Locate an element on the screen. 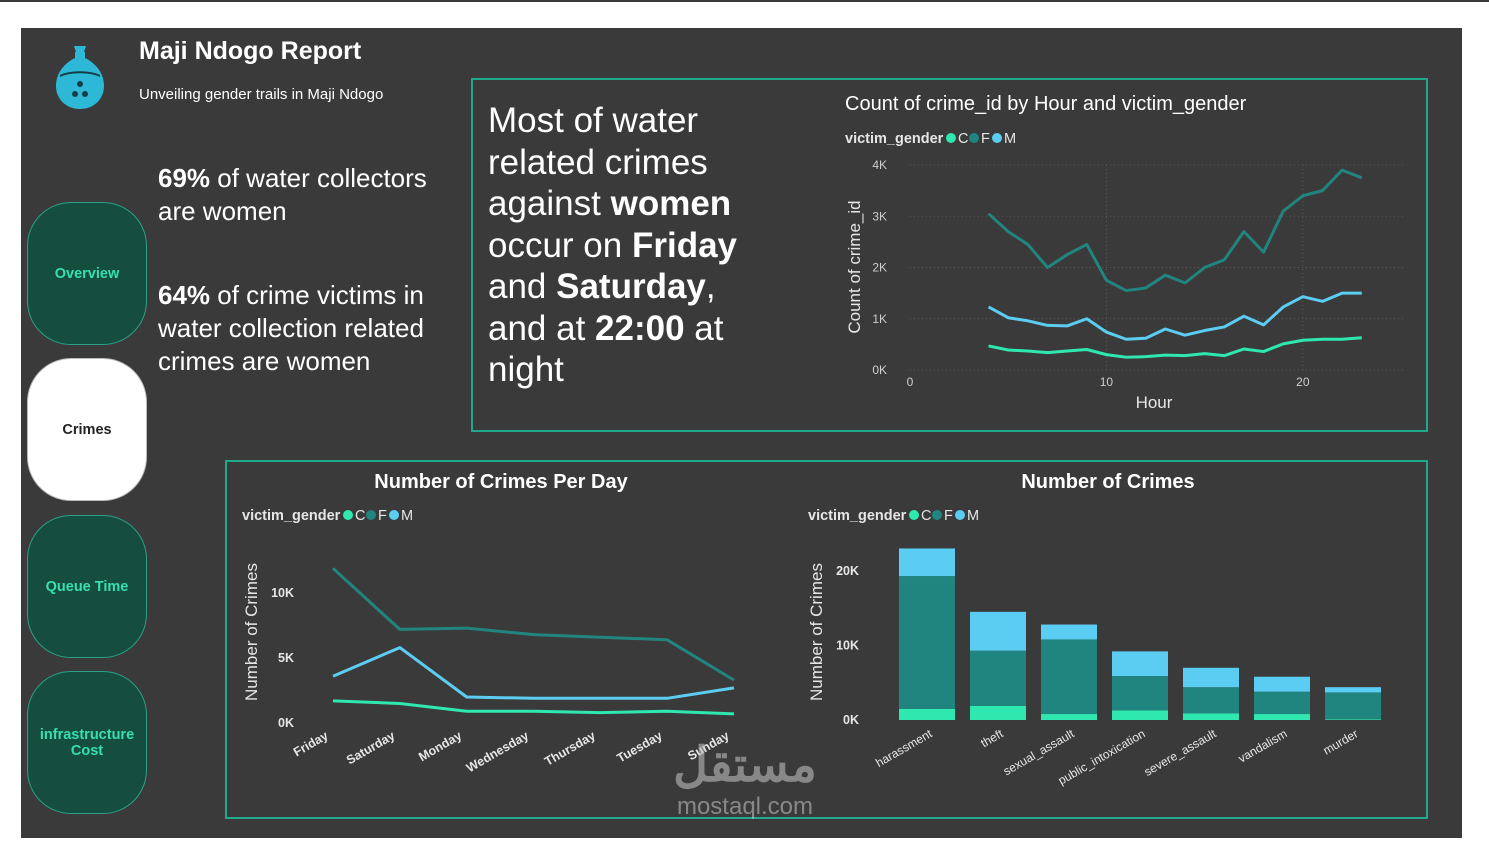 This screenshot has height=855, width=1489. nav-crimes-label: Crimes is located at coordinates (87, 429).